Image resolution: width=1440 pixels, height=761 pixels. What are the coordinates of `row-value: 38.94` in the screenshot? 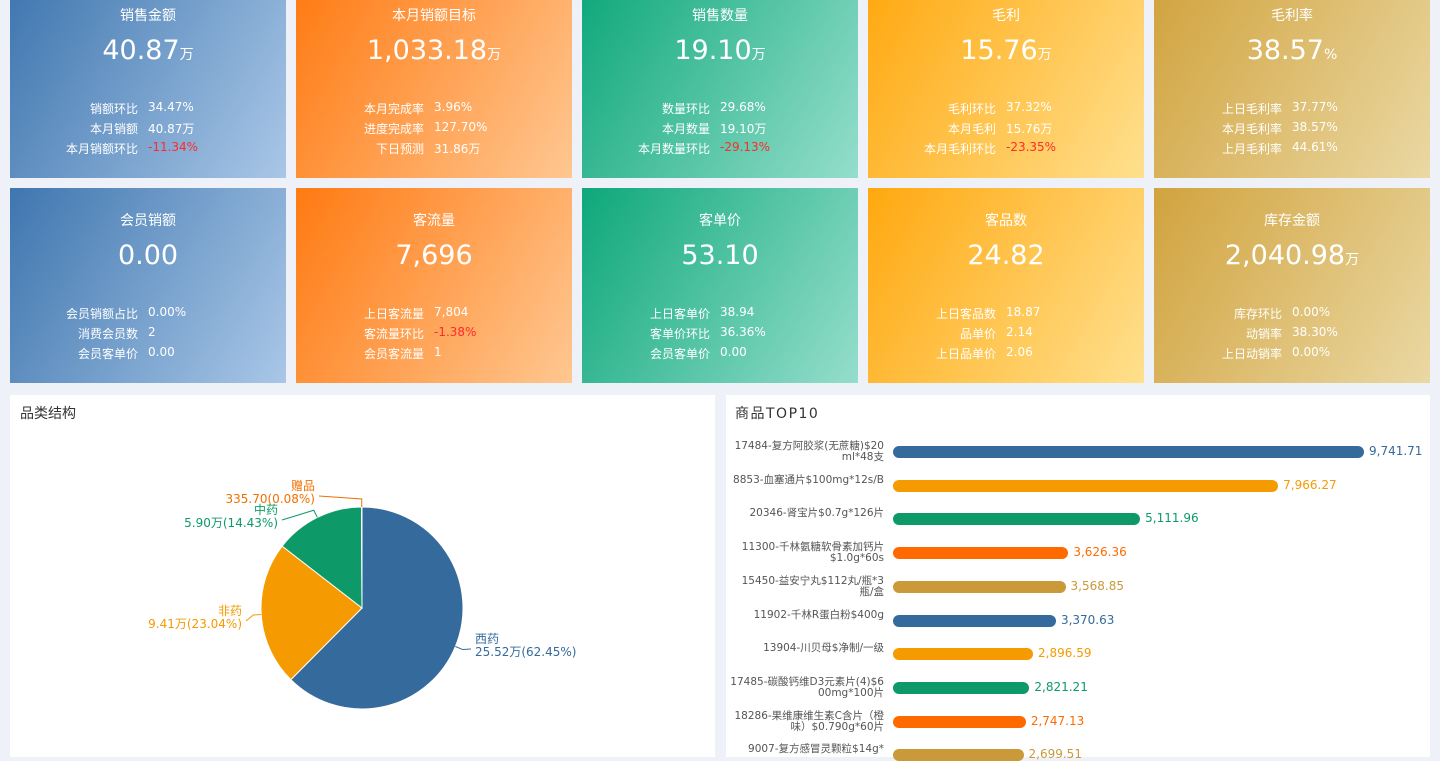 It's located at (737, 312).